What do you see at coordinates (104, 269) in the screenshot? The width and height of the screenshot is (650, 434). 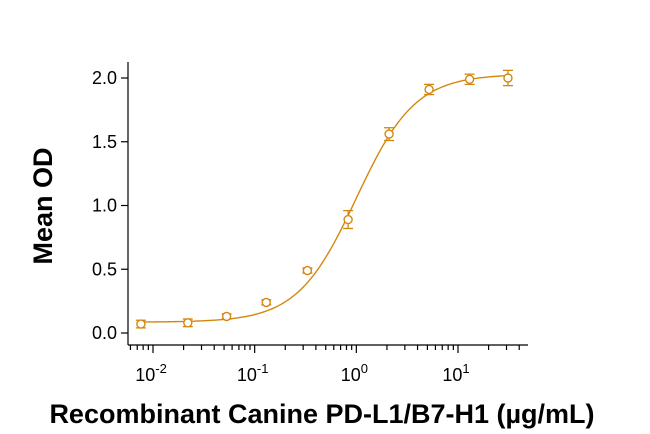 I see `y-tick-label: 0.5` at bounding box center [104, 269].